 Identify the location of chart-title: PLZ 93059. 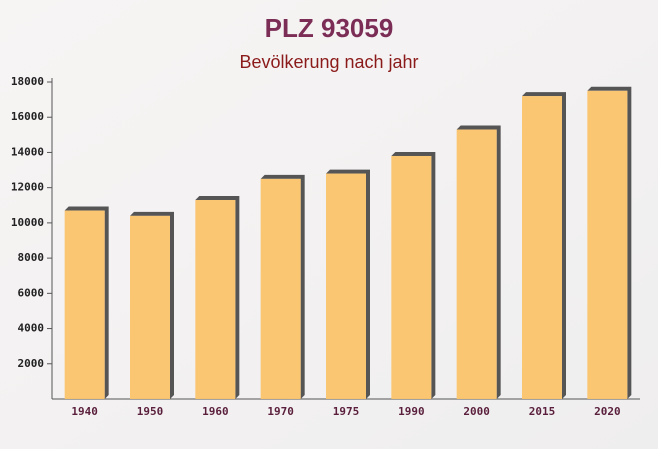
(329, 28).